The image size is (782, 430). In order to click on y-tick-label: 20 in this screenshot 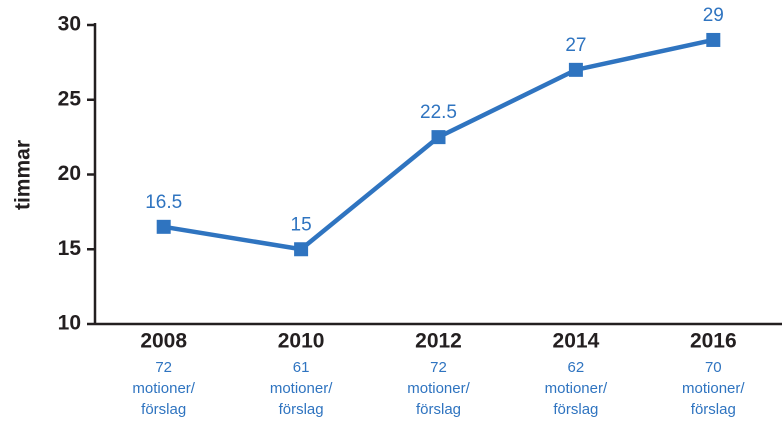, I will do `click(69, 173)`.